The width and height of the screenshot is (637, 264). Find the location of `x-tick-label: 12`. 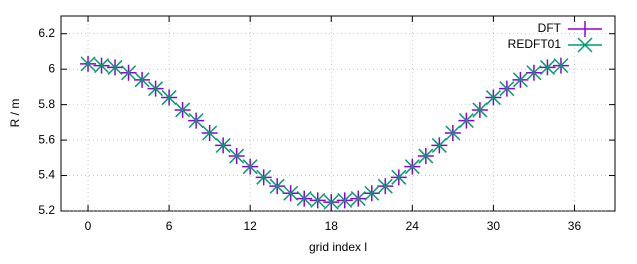

x-tick-label: 12 is located at coordinates (250, 226).